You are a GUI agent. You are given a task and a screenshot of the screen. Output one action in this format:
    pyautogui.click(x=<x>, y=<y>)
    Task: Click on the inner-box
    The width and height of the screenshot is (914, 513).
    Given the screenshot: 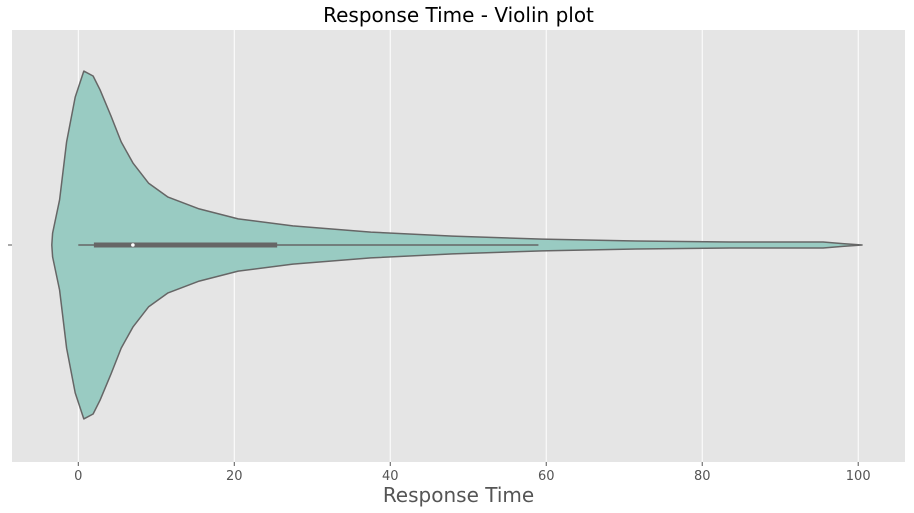 What is the action you would take?
    pyautogui.click(x=308, y=245)
    